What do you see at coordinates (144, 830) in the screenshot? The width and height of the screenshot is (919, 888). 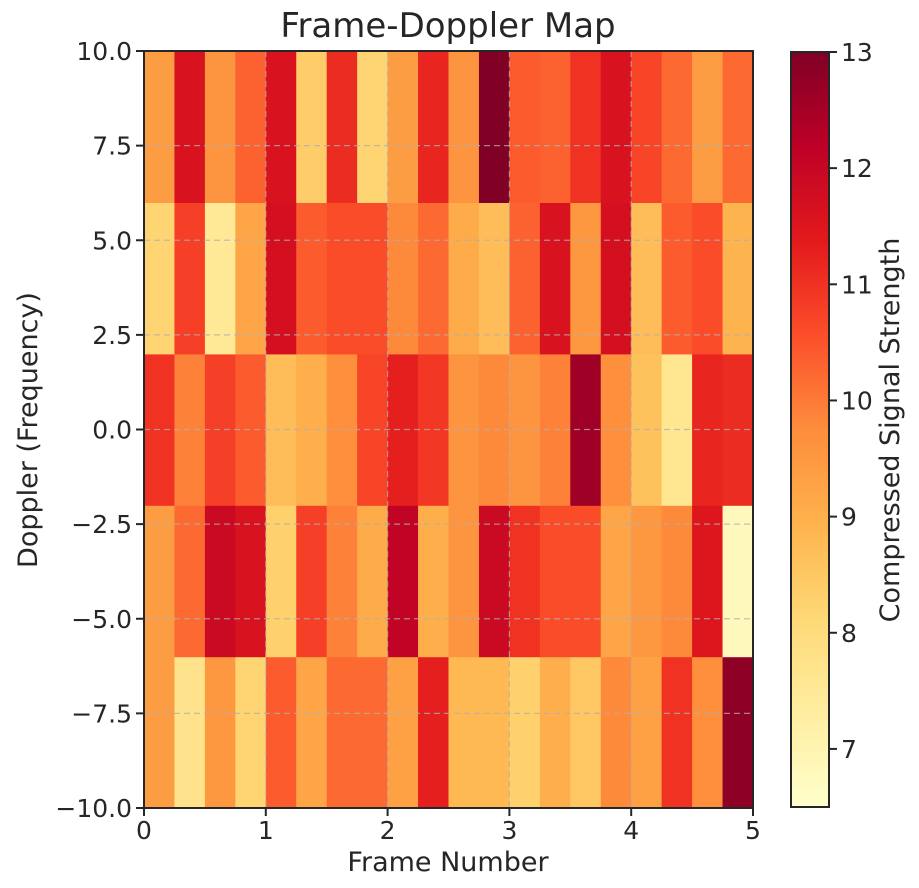 I see `x-tick-label: 0` at bounding box center [144, 830].